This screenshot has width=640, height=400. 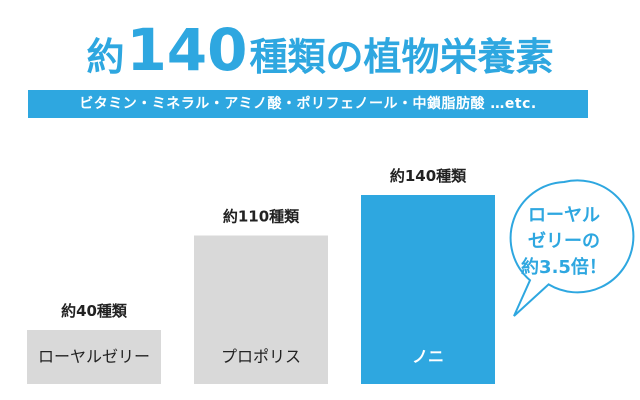 I want to click on value-label-1: 約40種類, so click(x=94, y=311).